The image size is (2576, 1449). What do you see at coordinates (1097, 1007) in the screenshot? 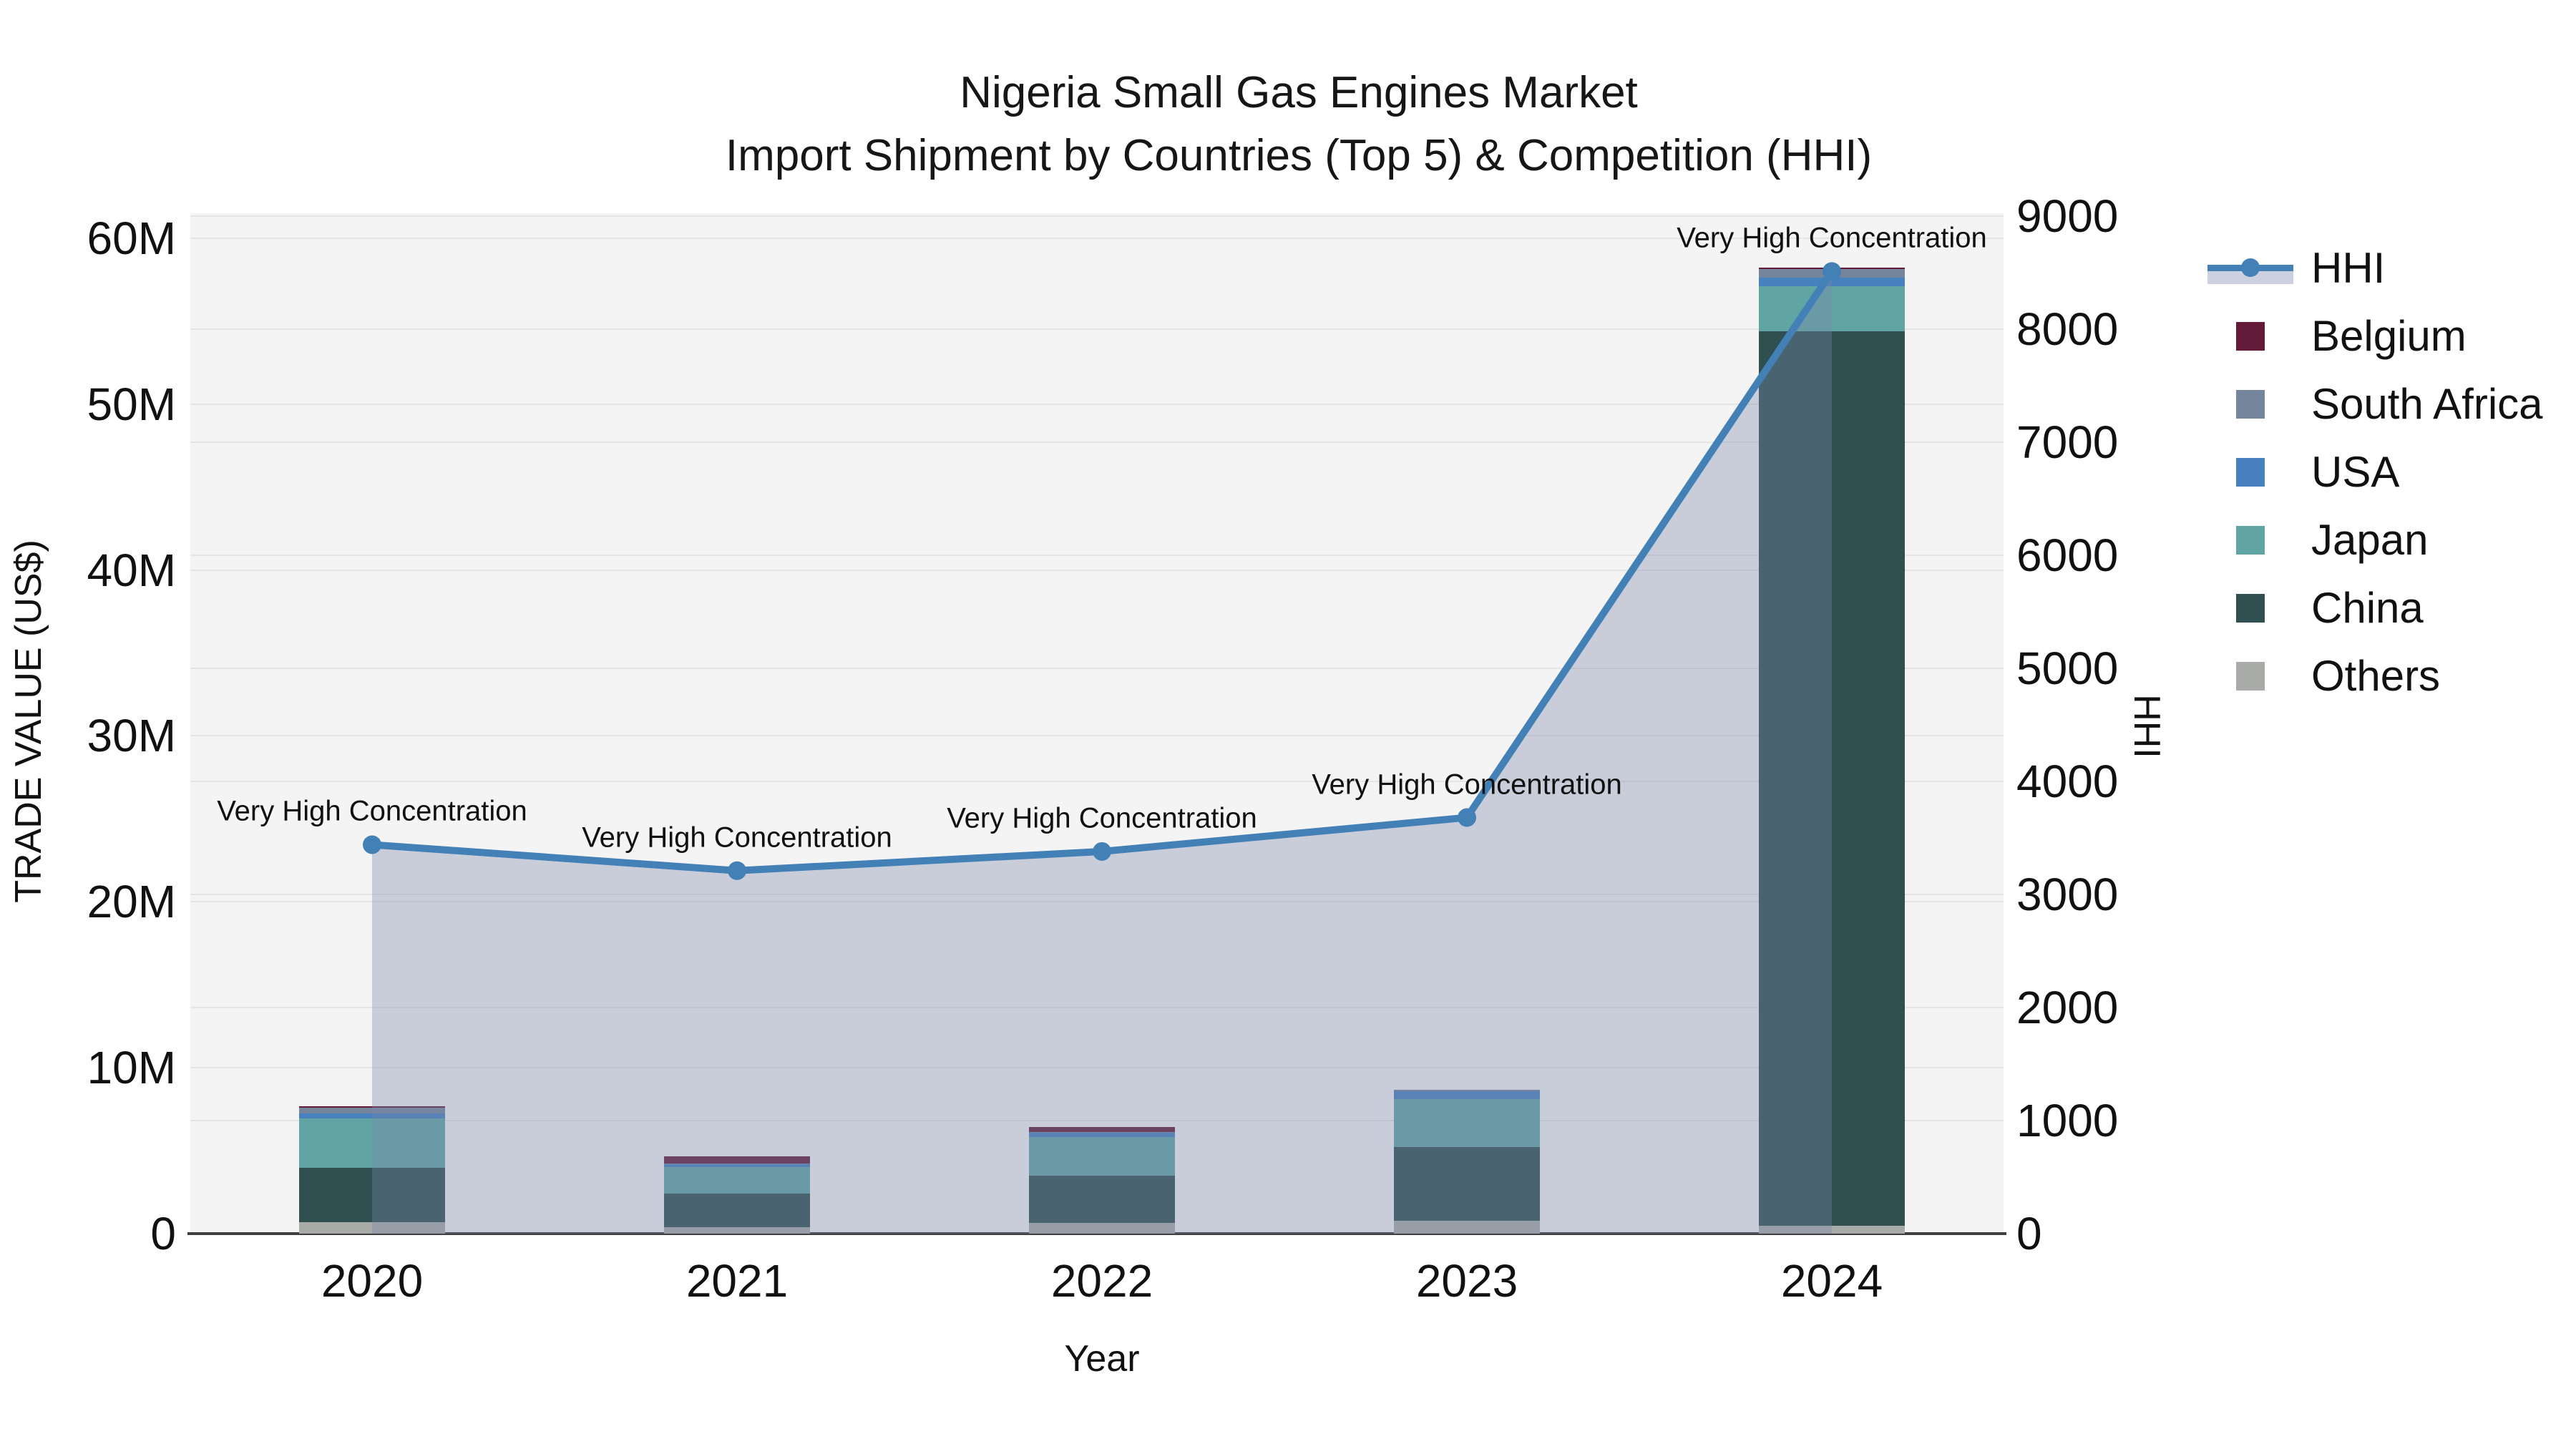
I see `gridline-hhi-2000` at bounding box center [1097, 1007].